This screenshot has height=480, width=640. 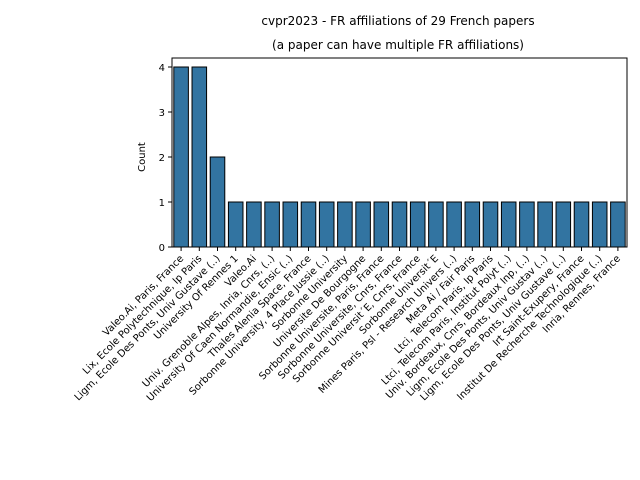 I want to click on y-tick-label: 0, so click(x=162, y=248).